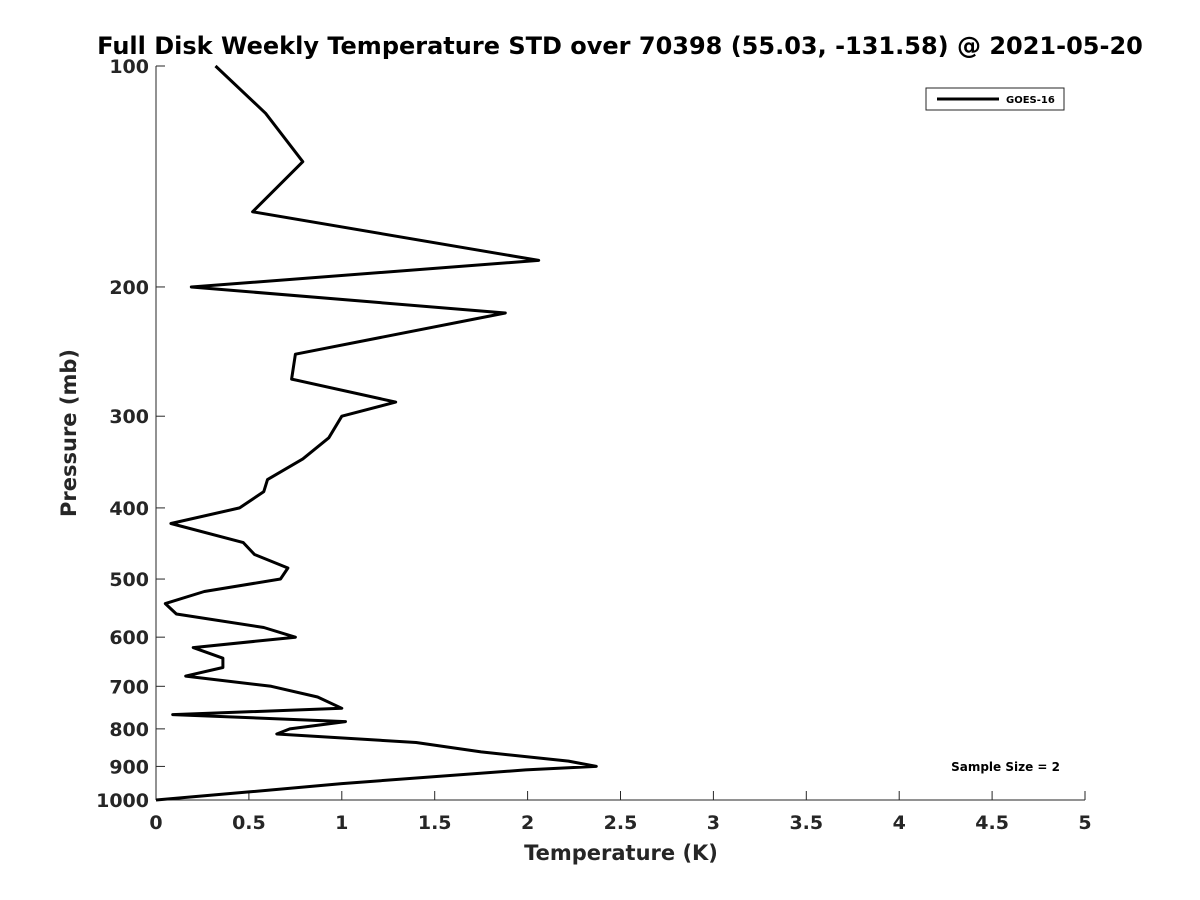 The image size is (1200, 900). I want to click on legend: GOES-16, so click(995, 99).